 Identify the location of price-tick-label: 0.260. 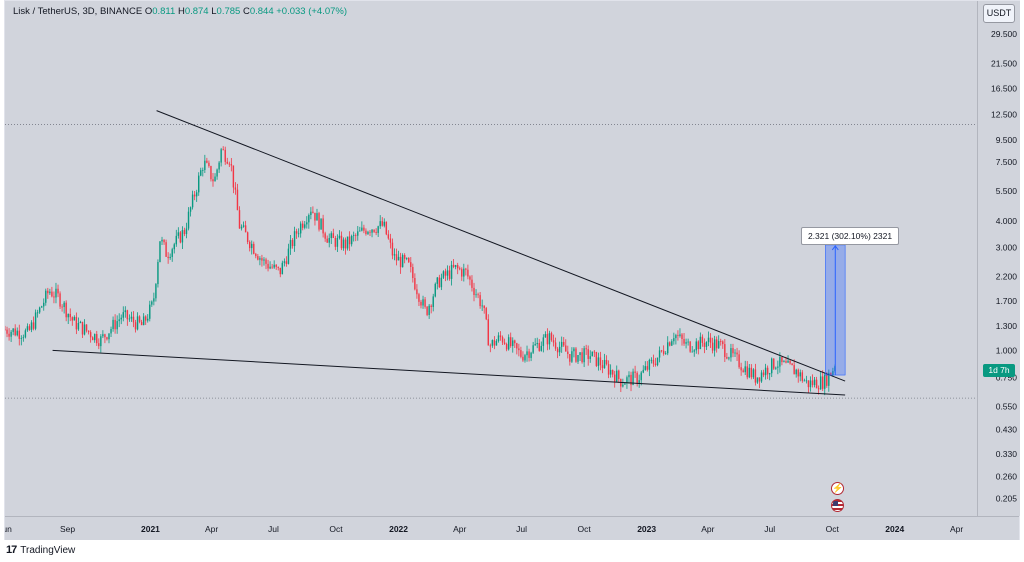
(1007, 476).